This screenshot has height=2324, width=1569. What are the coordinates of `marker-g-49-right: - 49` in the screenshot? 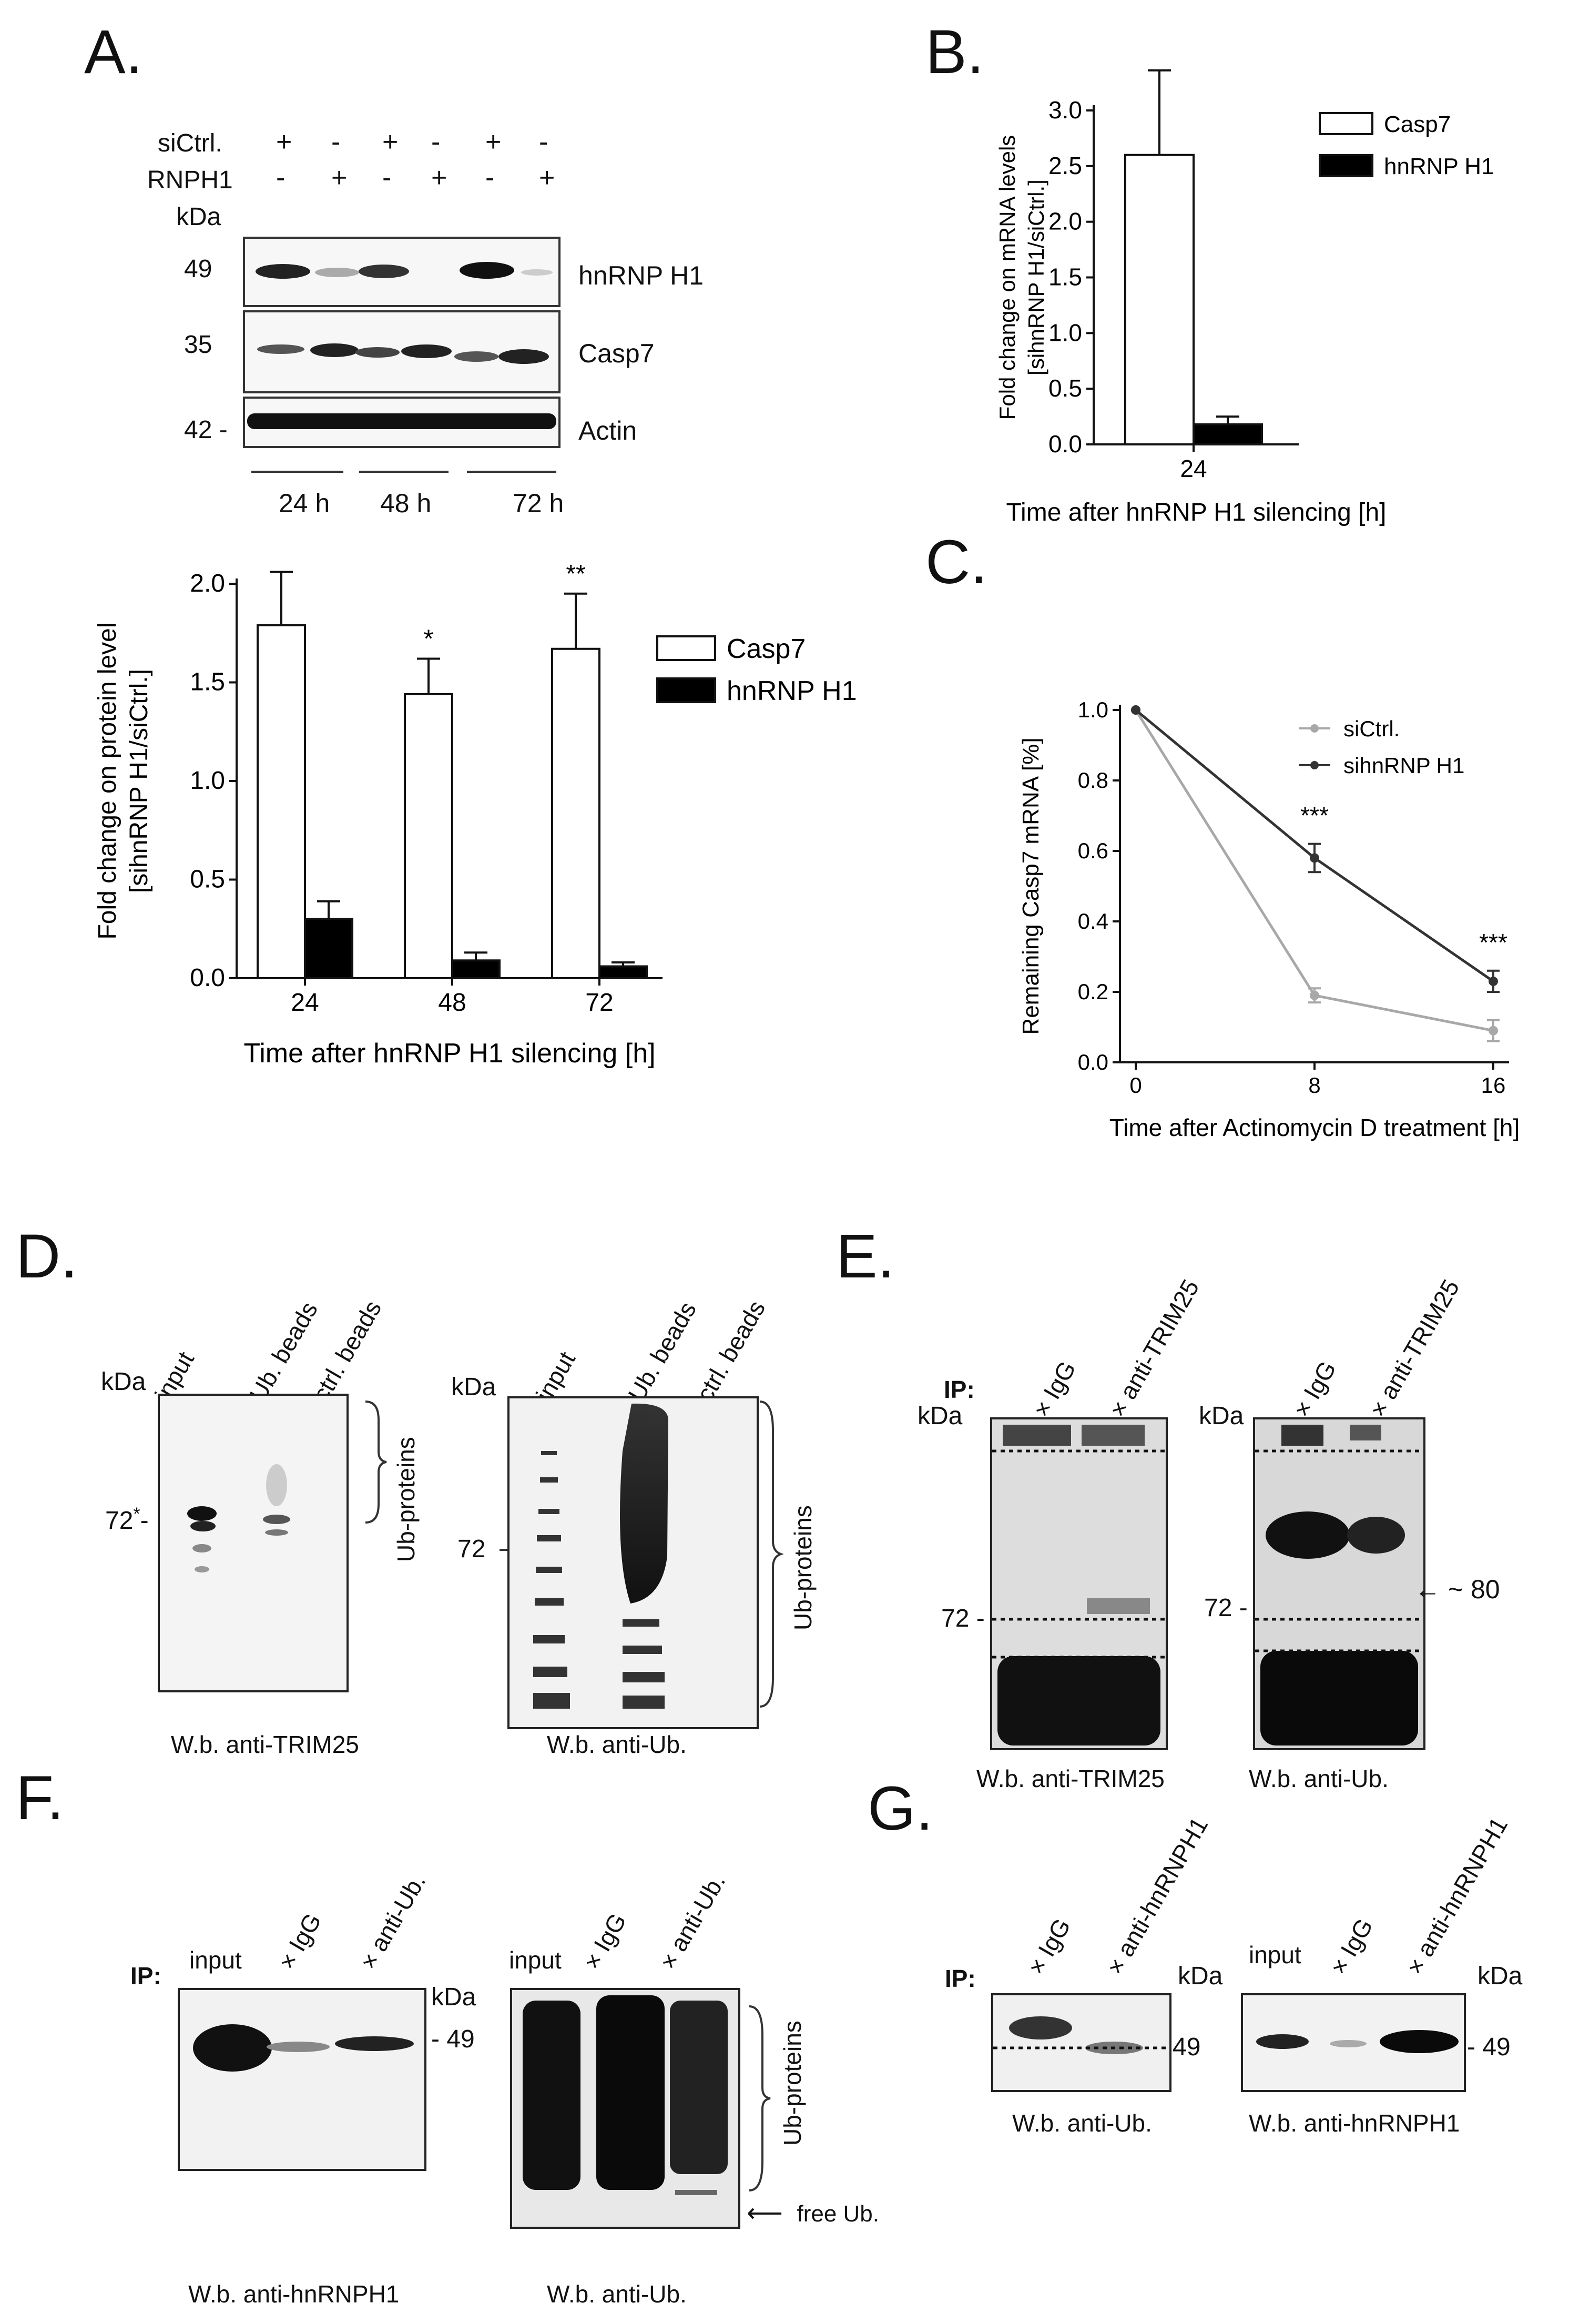 It's located at (1489, 2047).